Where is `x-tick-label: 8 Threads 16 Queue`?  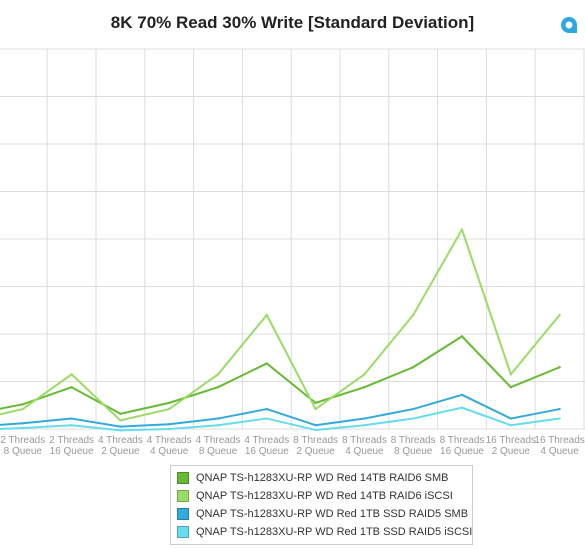 x-tick-label: 8 Threads 16 Queue is located at coordinates (462, 446).